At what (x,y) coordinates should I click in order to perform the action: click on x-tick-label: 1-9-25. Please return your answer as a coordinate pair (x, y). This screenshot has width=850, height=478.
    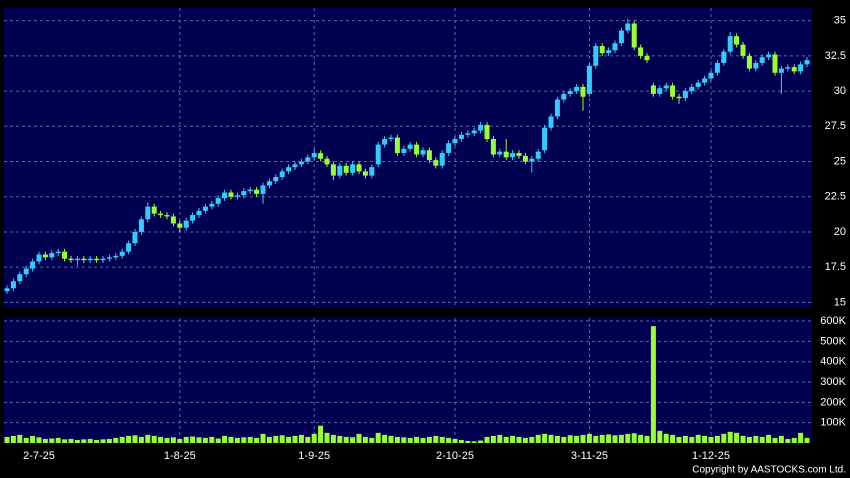
    Looking at the image, I should click on (314, 456).